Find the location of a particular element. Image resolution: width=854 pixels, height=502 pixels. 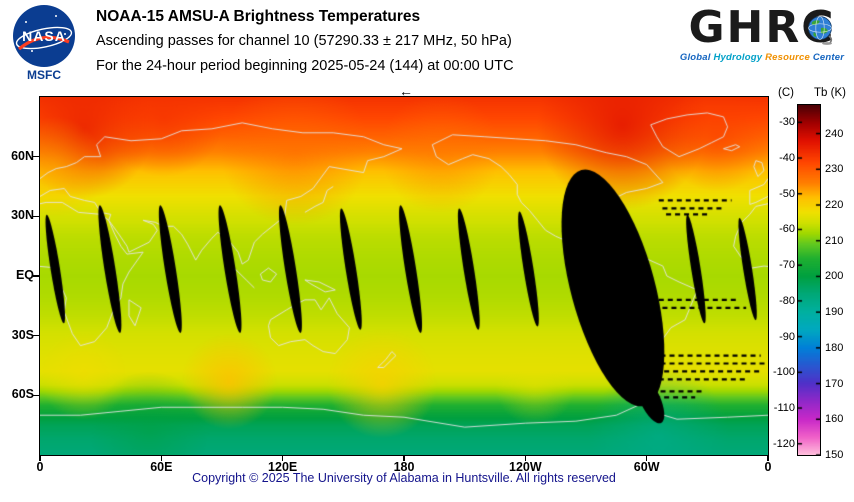

x-axis-label: 60E is located at coordinates (161, 467).